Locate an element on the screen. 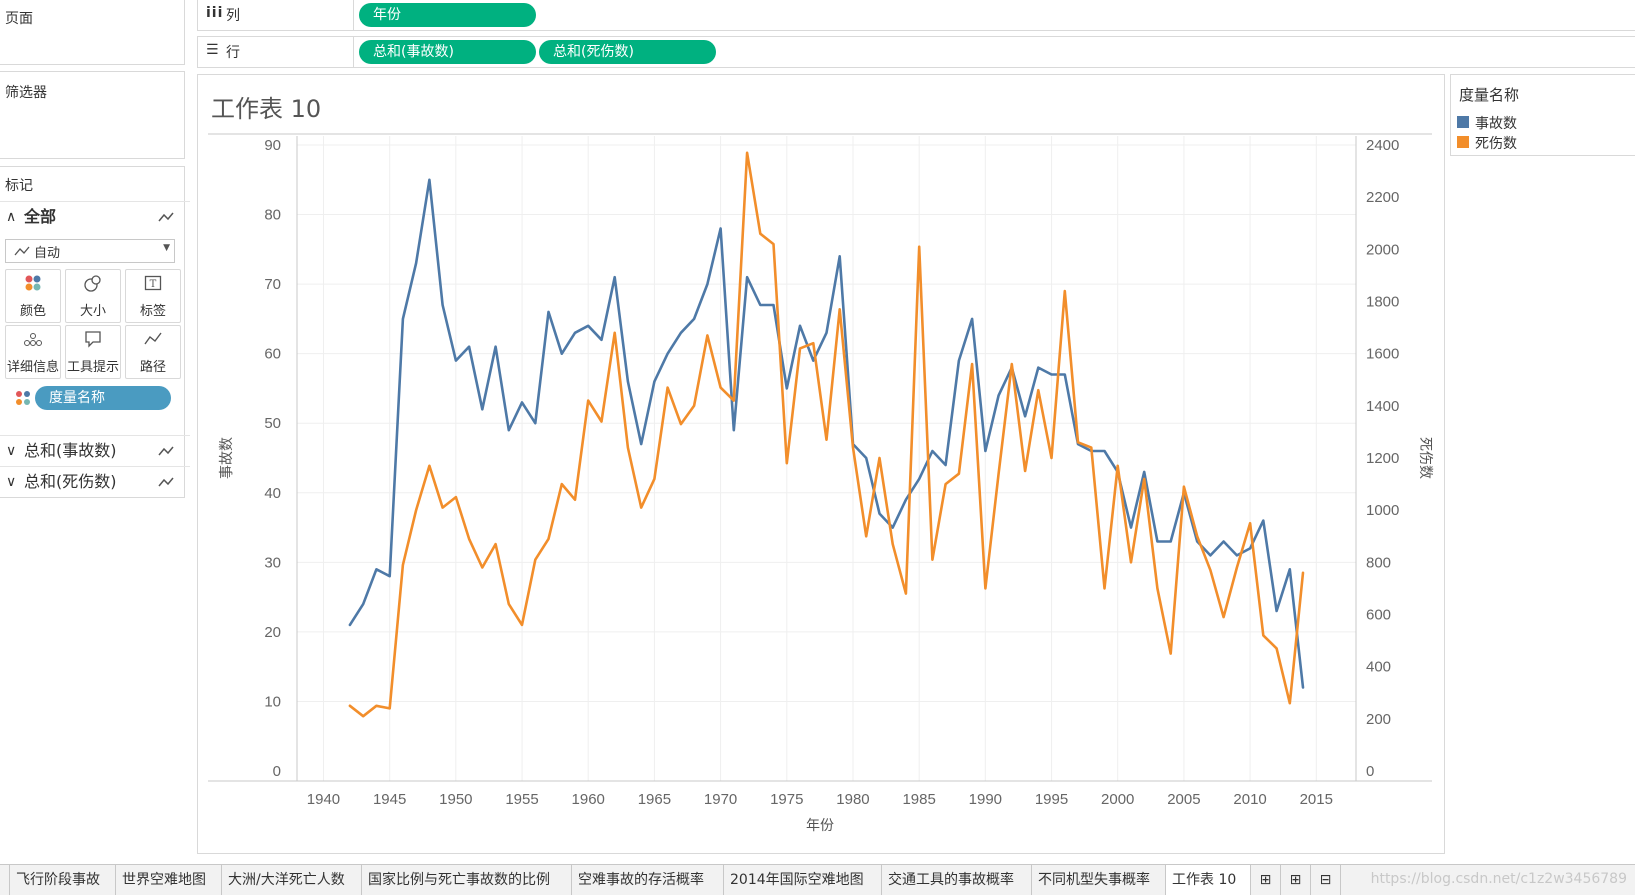 The width and height of the screenshot is (1635, 895). watermark: https://blog.csdn.net/c1z2w3456789 is located at coordinates (1498, 879).